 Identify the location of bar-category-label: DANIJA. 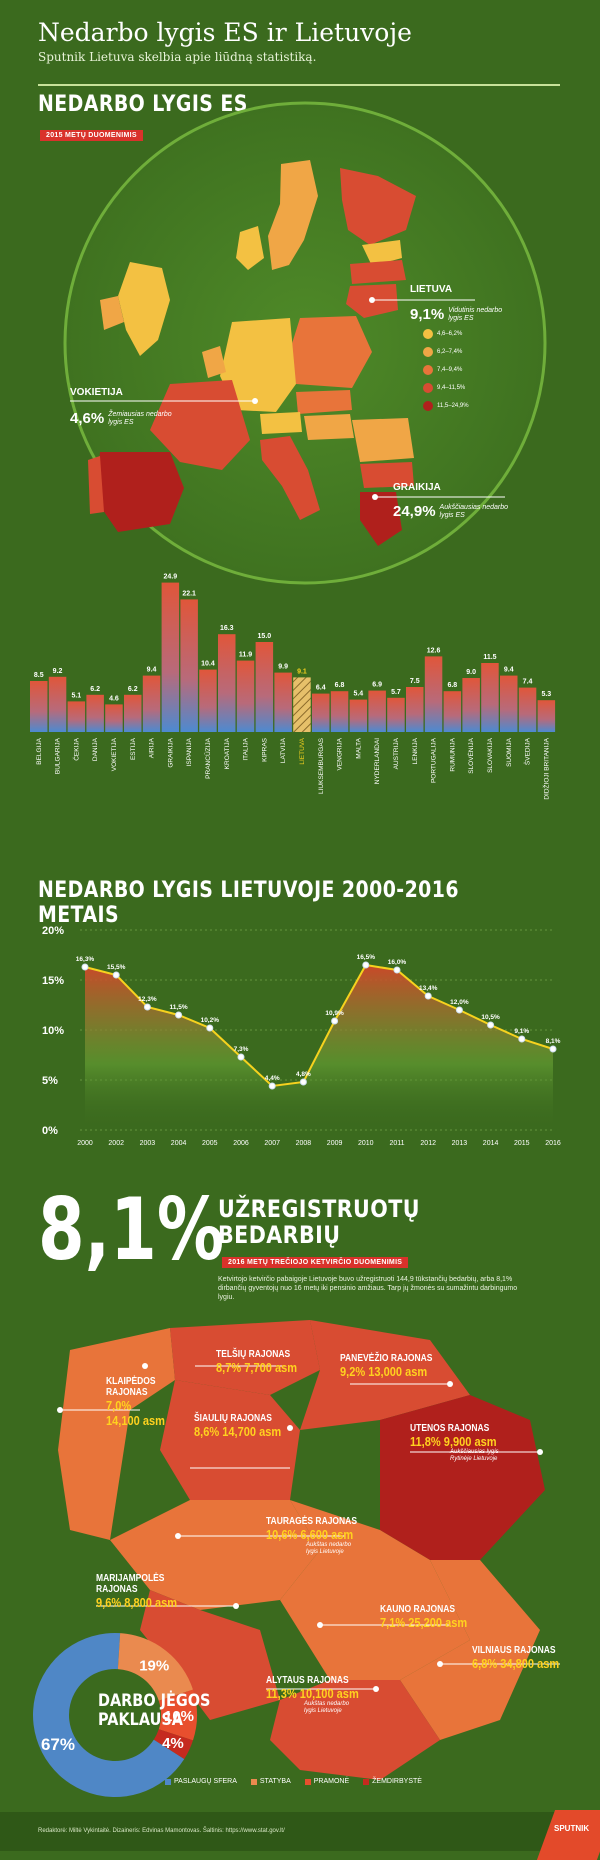
(95, 749).